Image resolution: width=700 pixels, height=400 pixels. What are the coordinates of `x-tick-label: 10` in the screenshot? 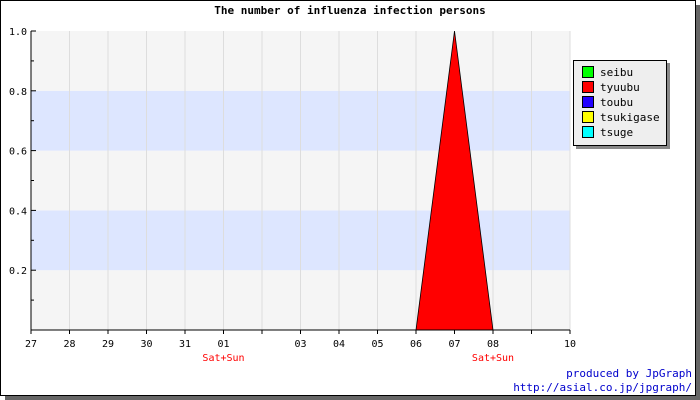 It's located at (570, 344).